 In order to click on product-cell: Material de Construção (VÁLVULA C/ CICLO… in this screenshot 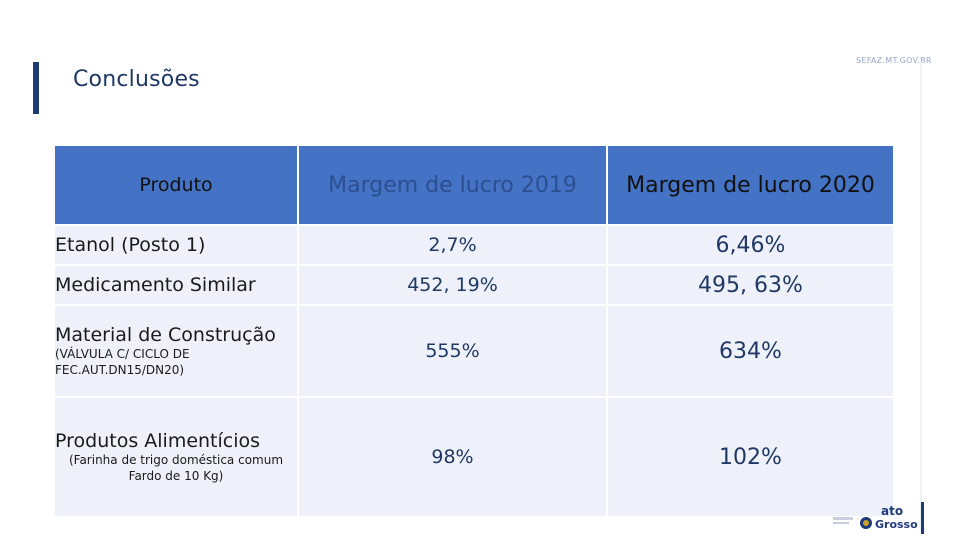, I will do `click(176, 351)`.